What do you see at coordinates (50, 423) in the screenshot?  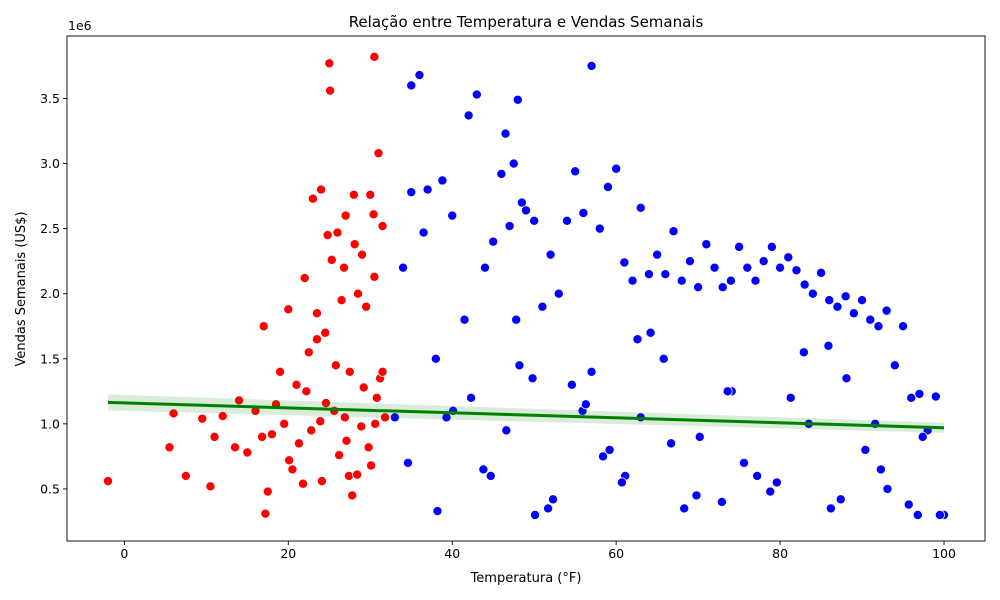 I see `y-tick-label: 1.0` at bounding box center [50, 423].